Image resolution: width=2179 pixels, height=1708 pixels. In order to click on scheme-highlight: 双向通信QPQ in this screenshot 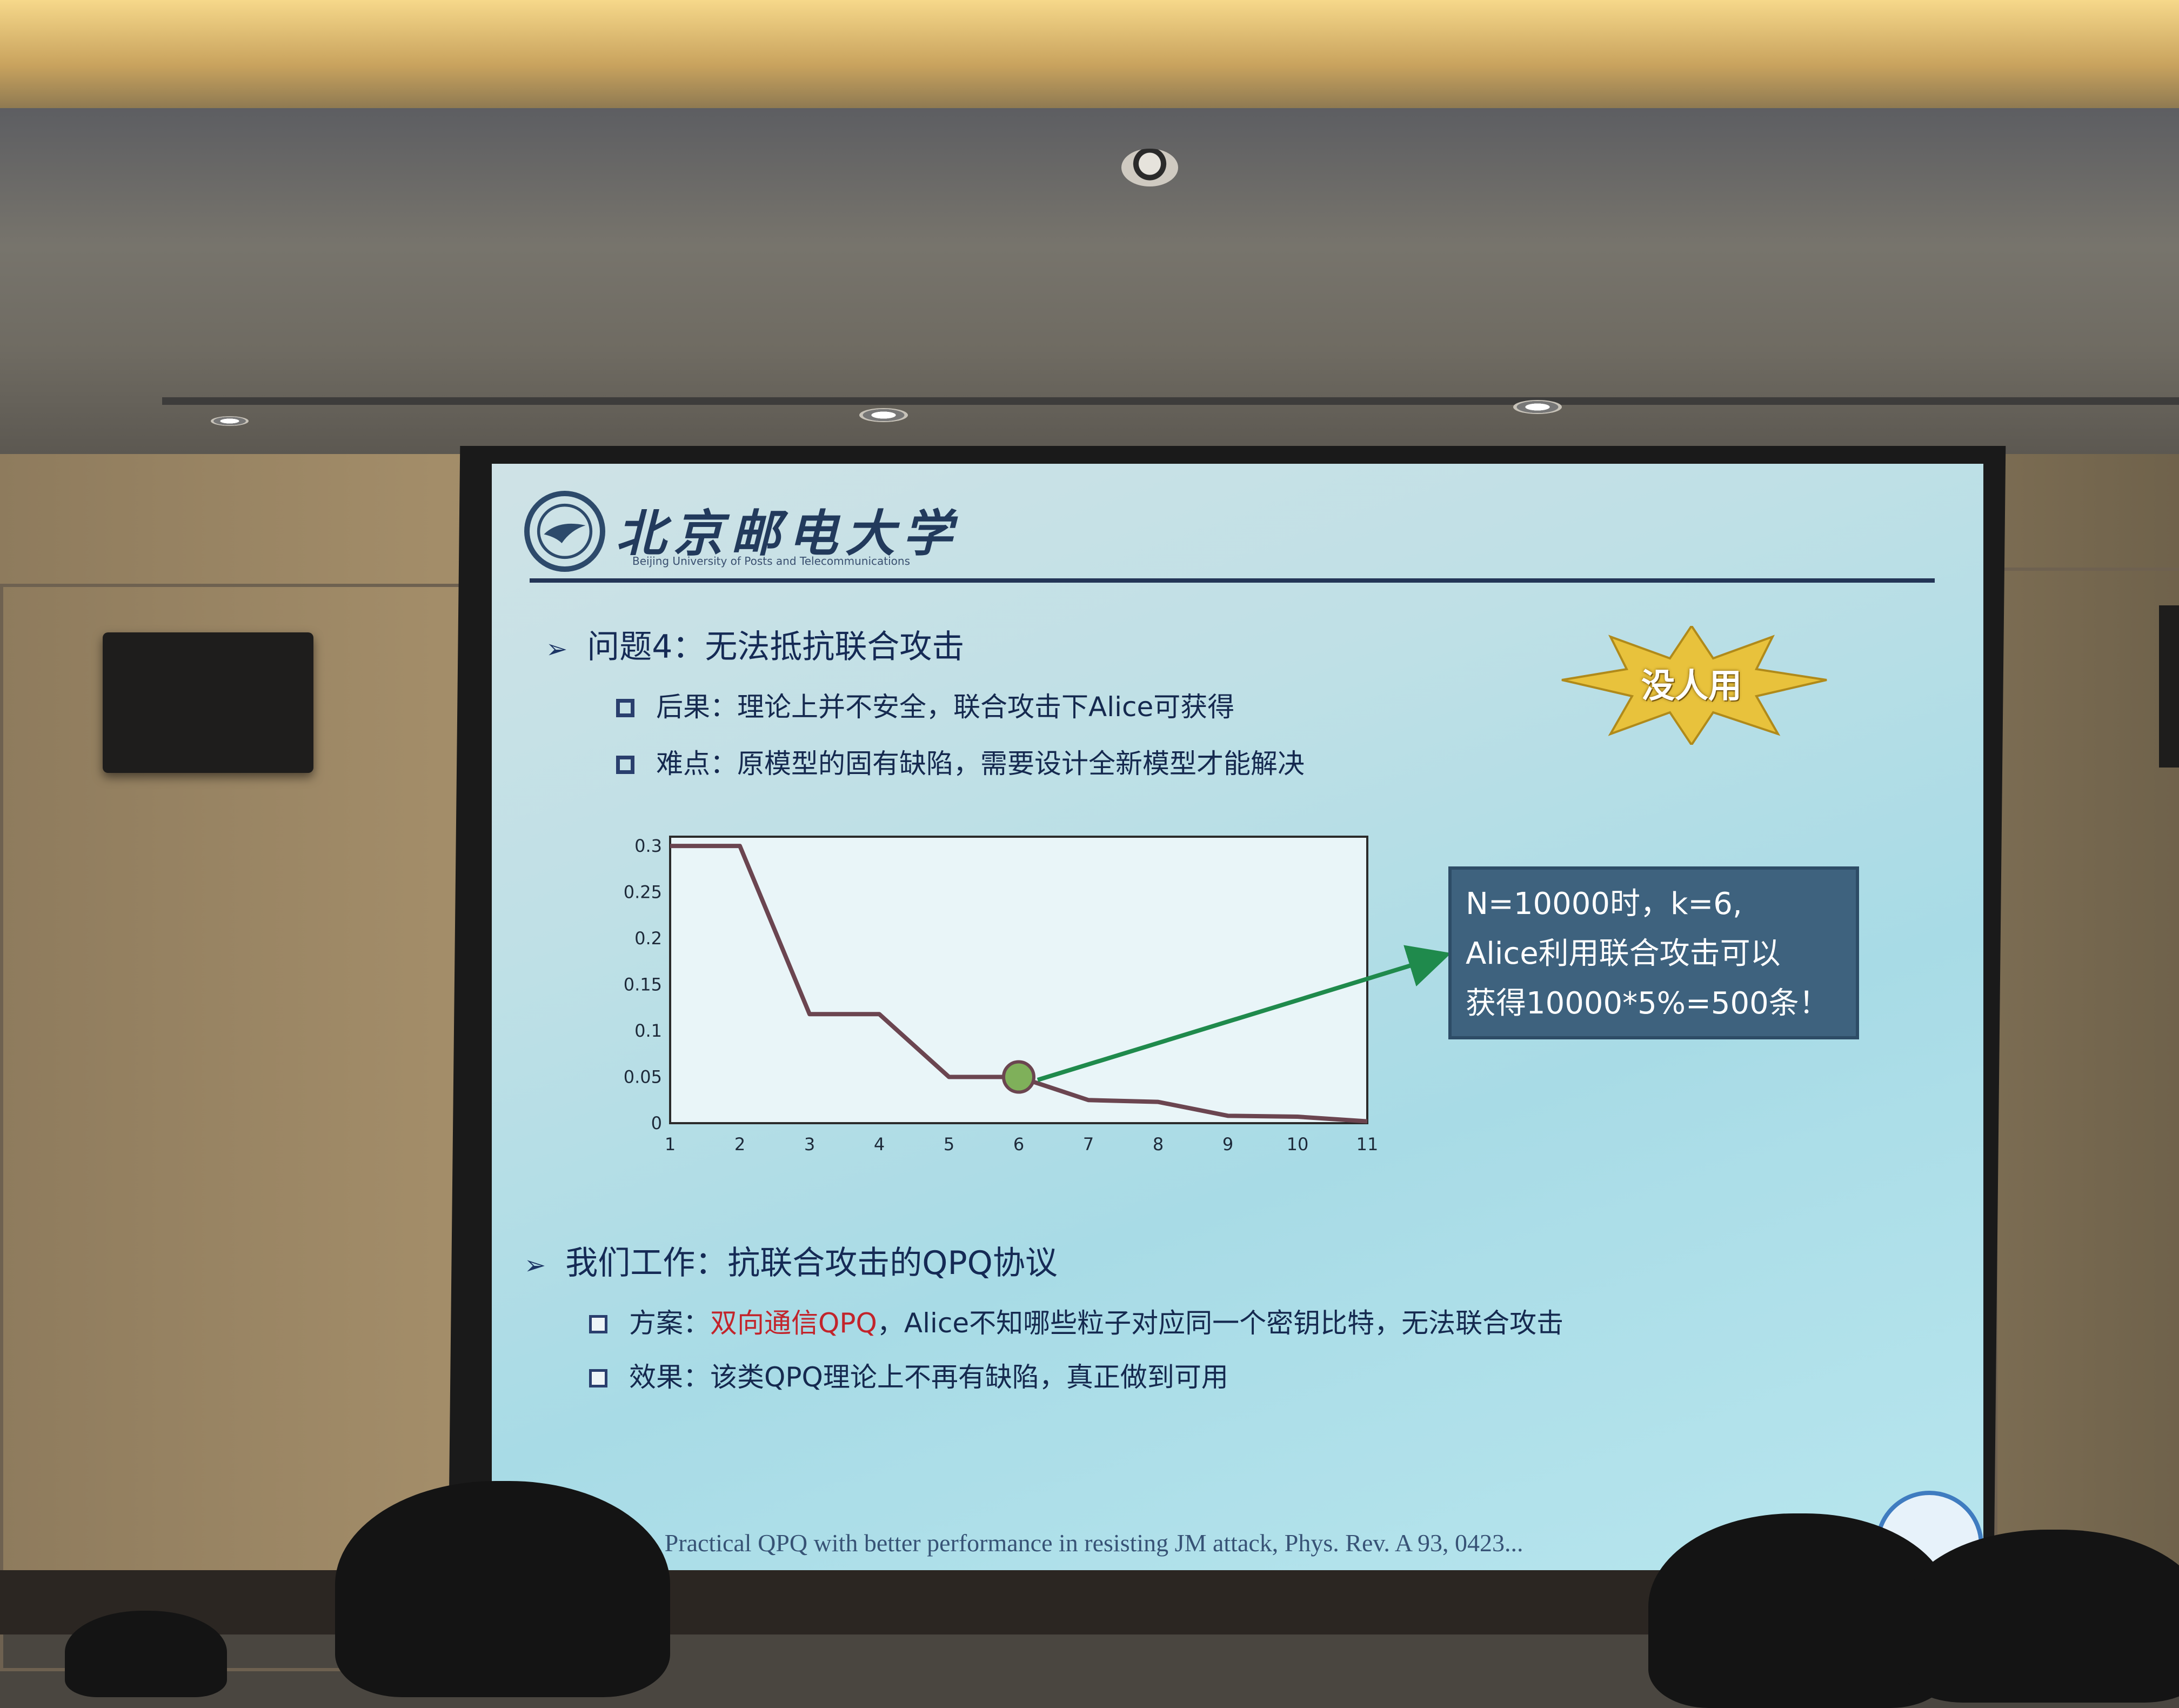, I will do `click(793, 1323)`.